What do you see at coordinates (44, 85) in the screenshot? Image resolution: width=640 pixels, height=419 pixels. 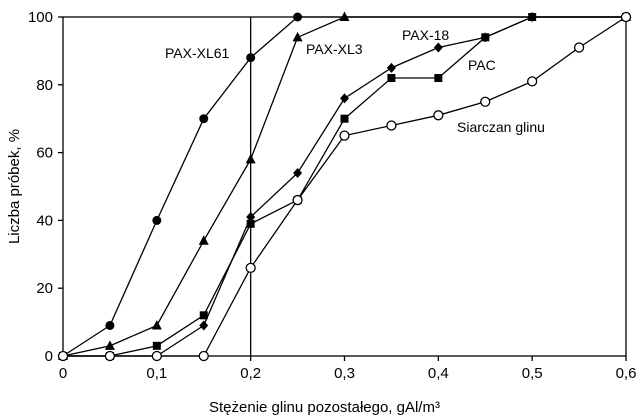 I see `y-tick-label: 80` at bounding box center [44, 85].